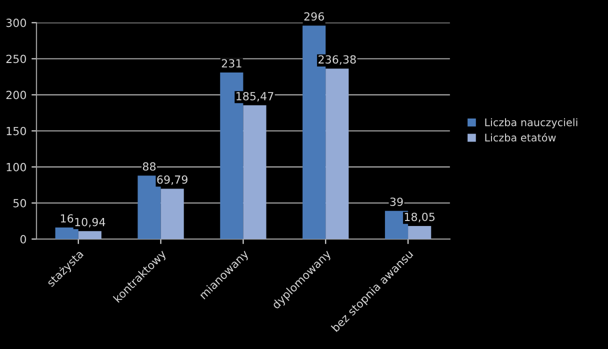  I want to click on y-tick-label: 250, so click(16, 59).